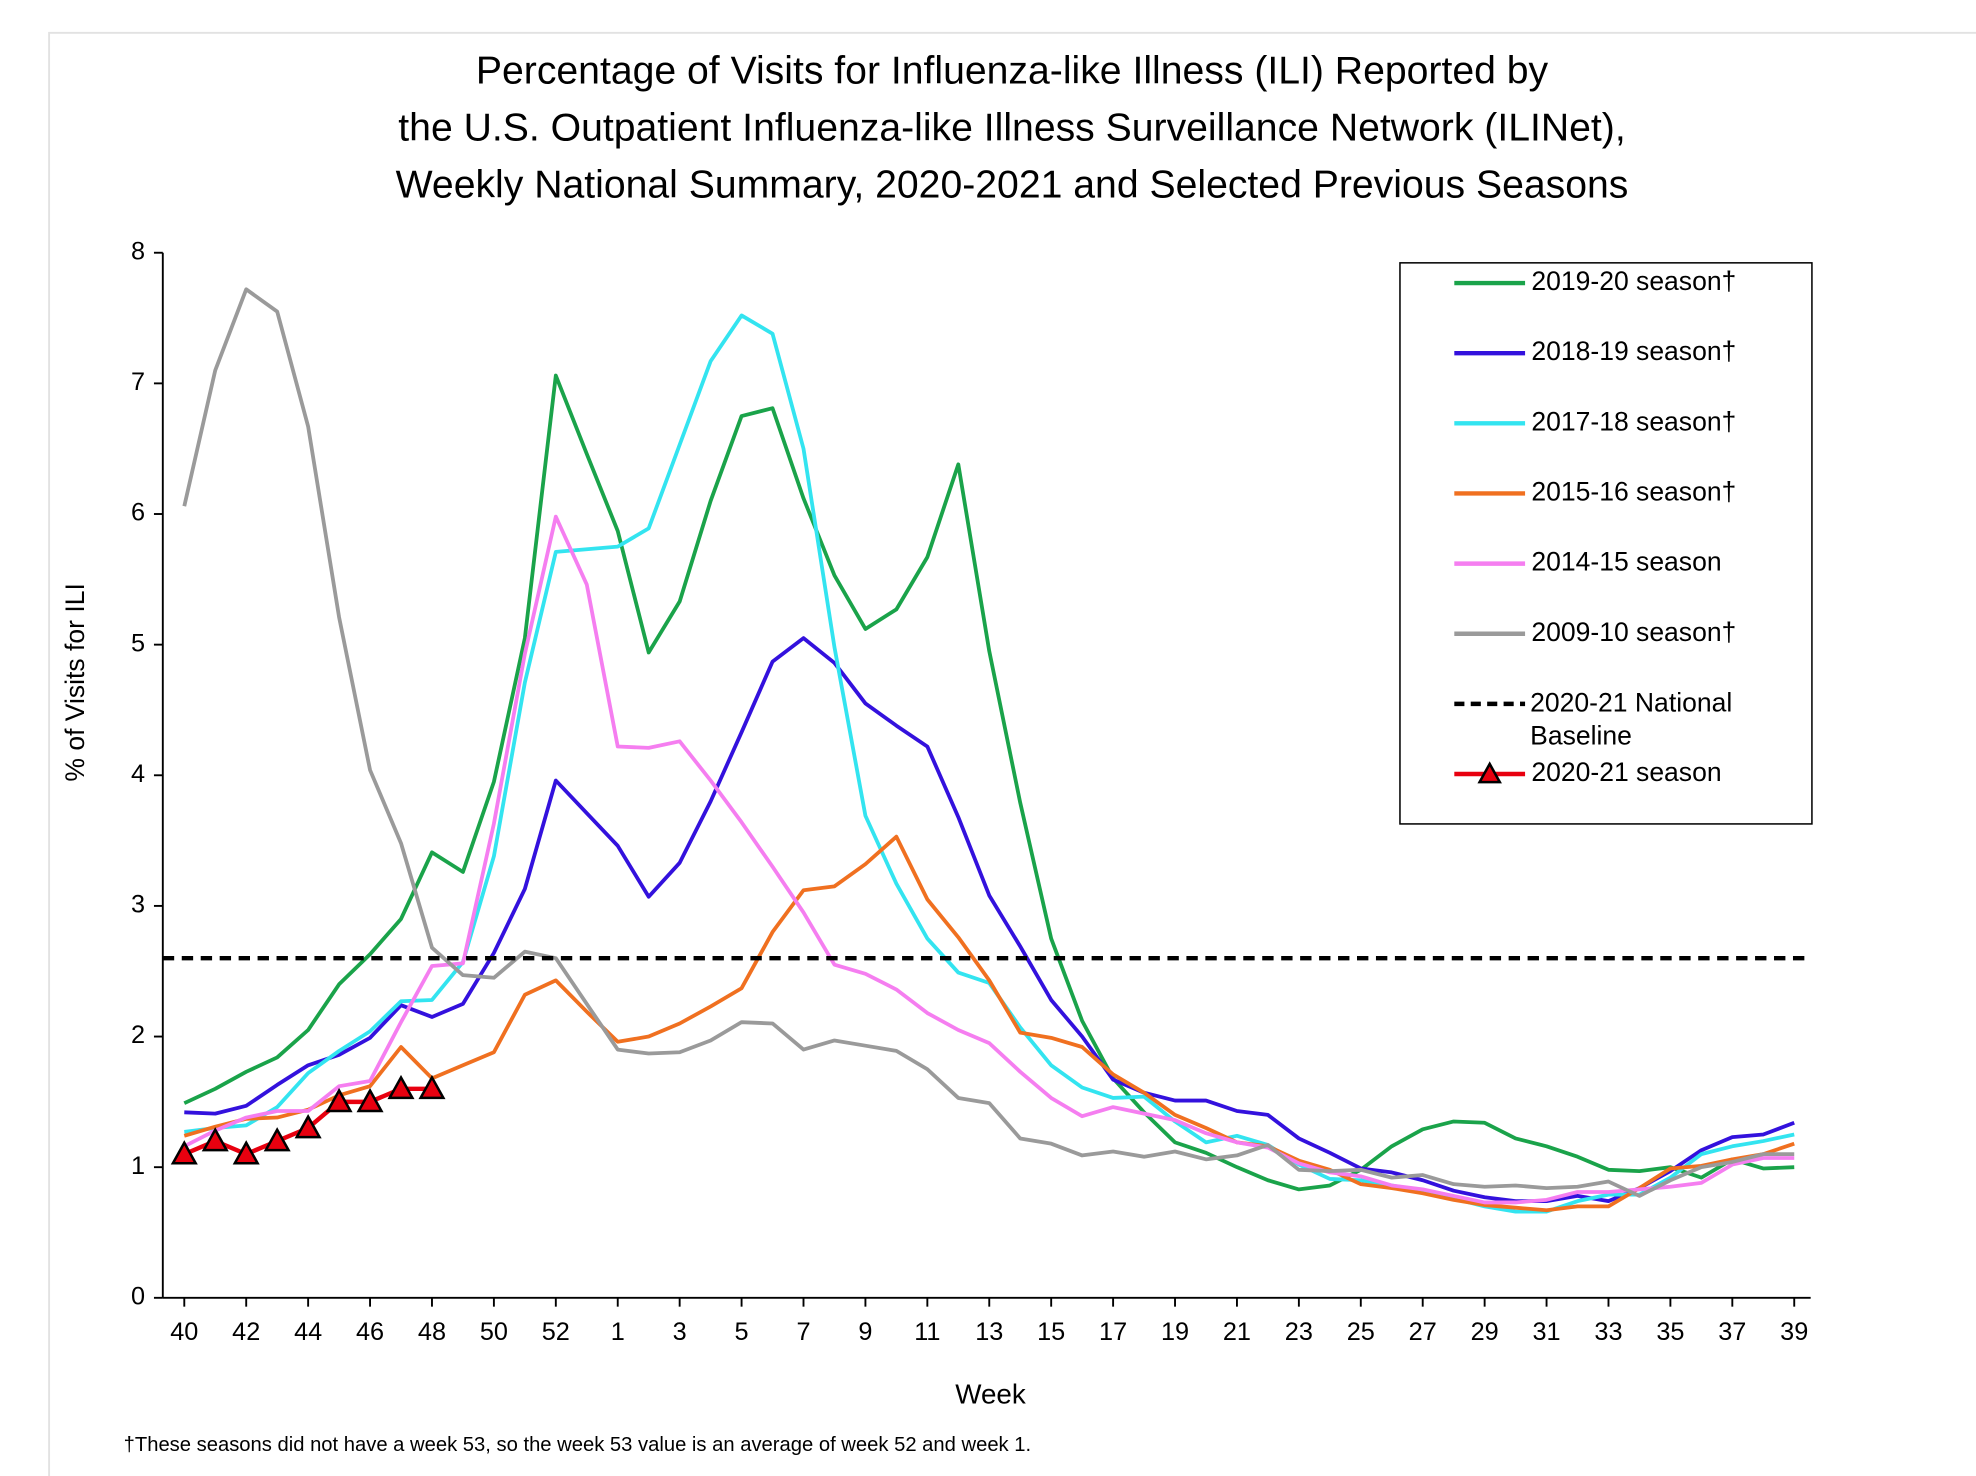 The height and width of the screenshot is (1476, 1976). Describe the element at coordinates (1237, 1332) in the screenshot. I see `x-tick-label: 21` at that location.